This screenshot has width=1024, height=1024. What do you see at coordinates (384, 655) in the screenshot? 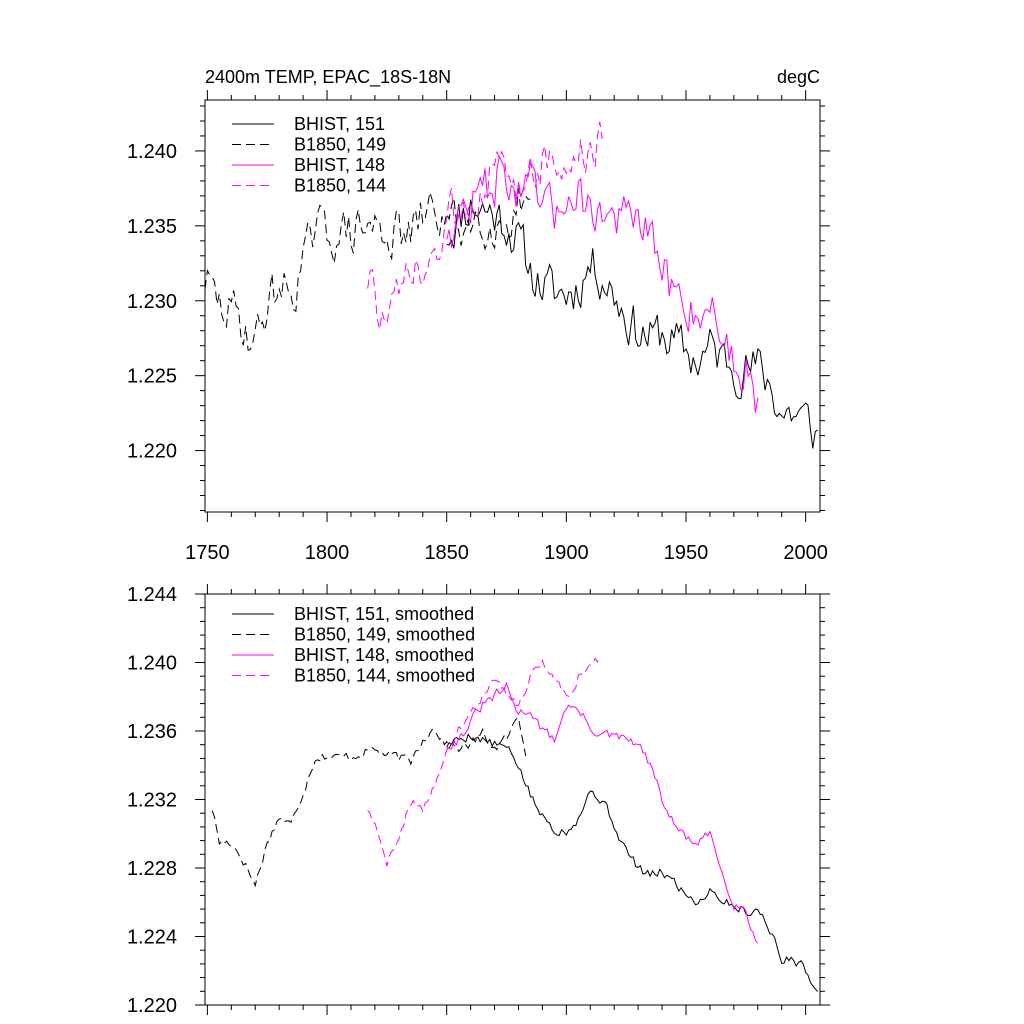
I see `bottom-legend-label-2: BHIST, 148, smoothed` at bounding box center [384, 655].